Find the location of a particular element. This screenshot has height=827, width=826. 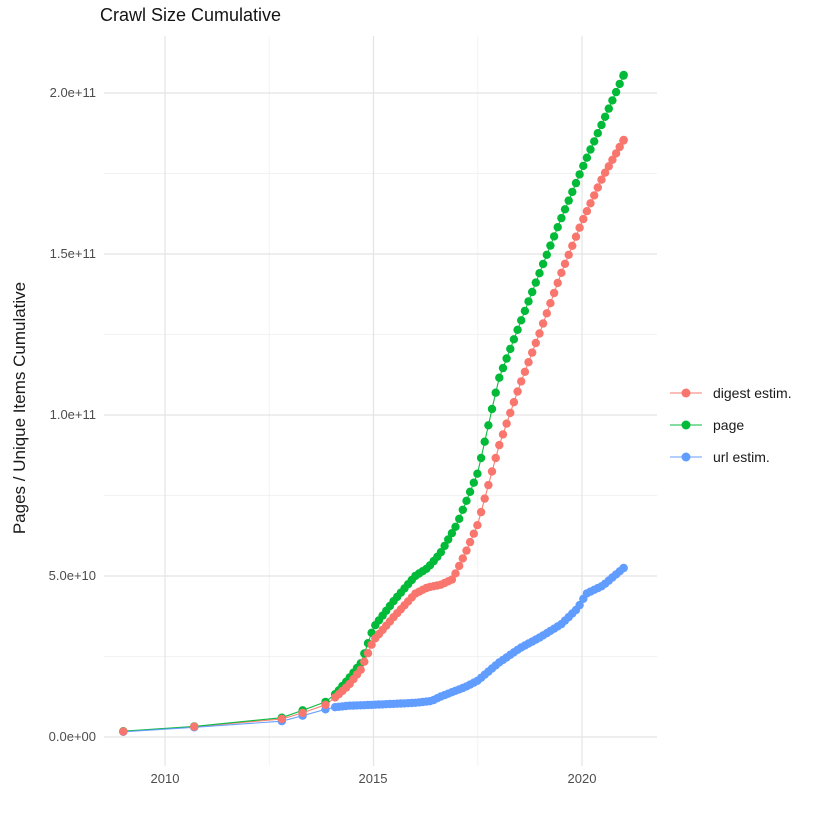

y-tick-label: 5.0e+10 is located at coordinates (72, 575).